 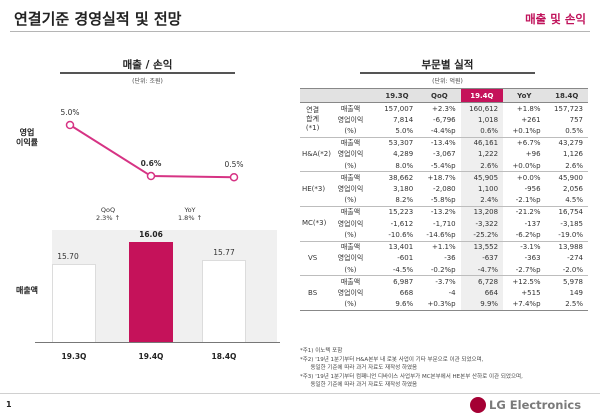 I want to click on table-cell: 1,126, so click(x=572, y=154).